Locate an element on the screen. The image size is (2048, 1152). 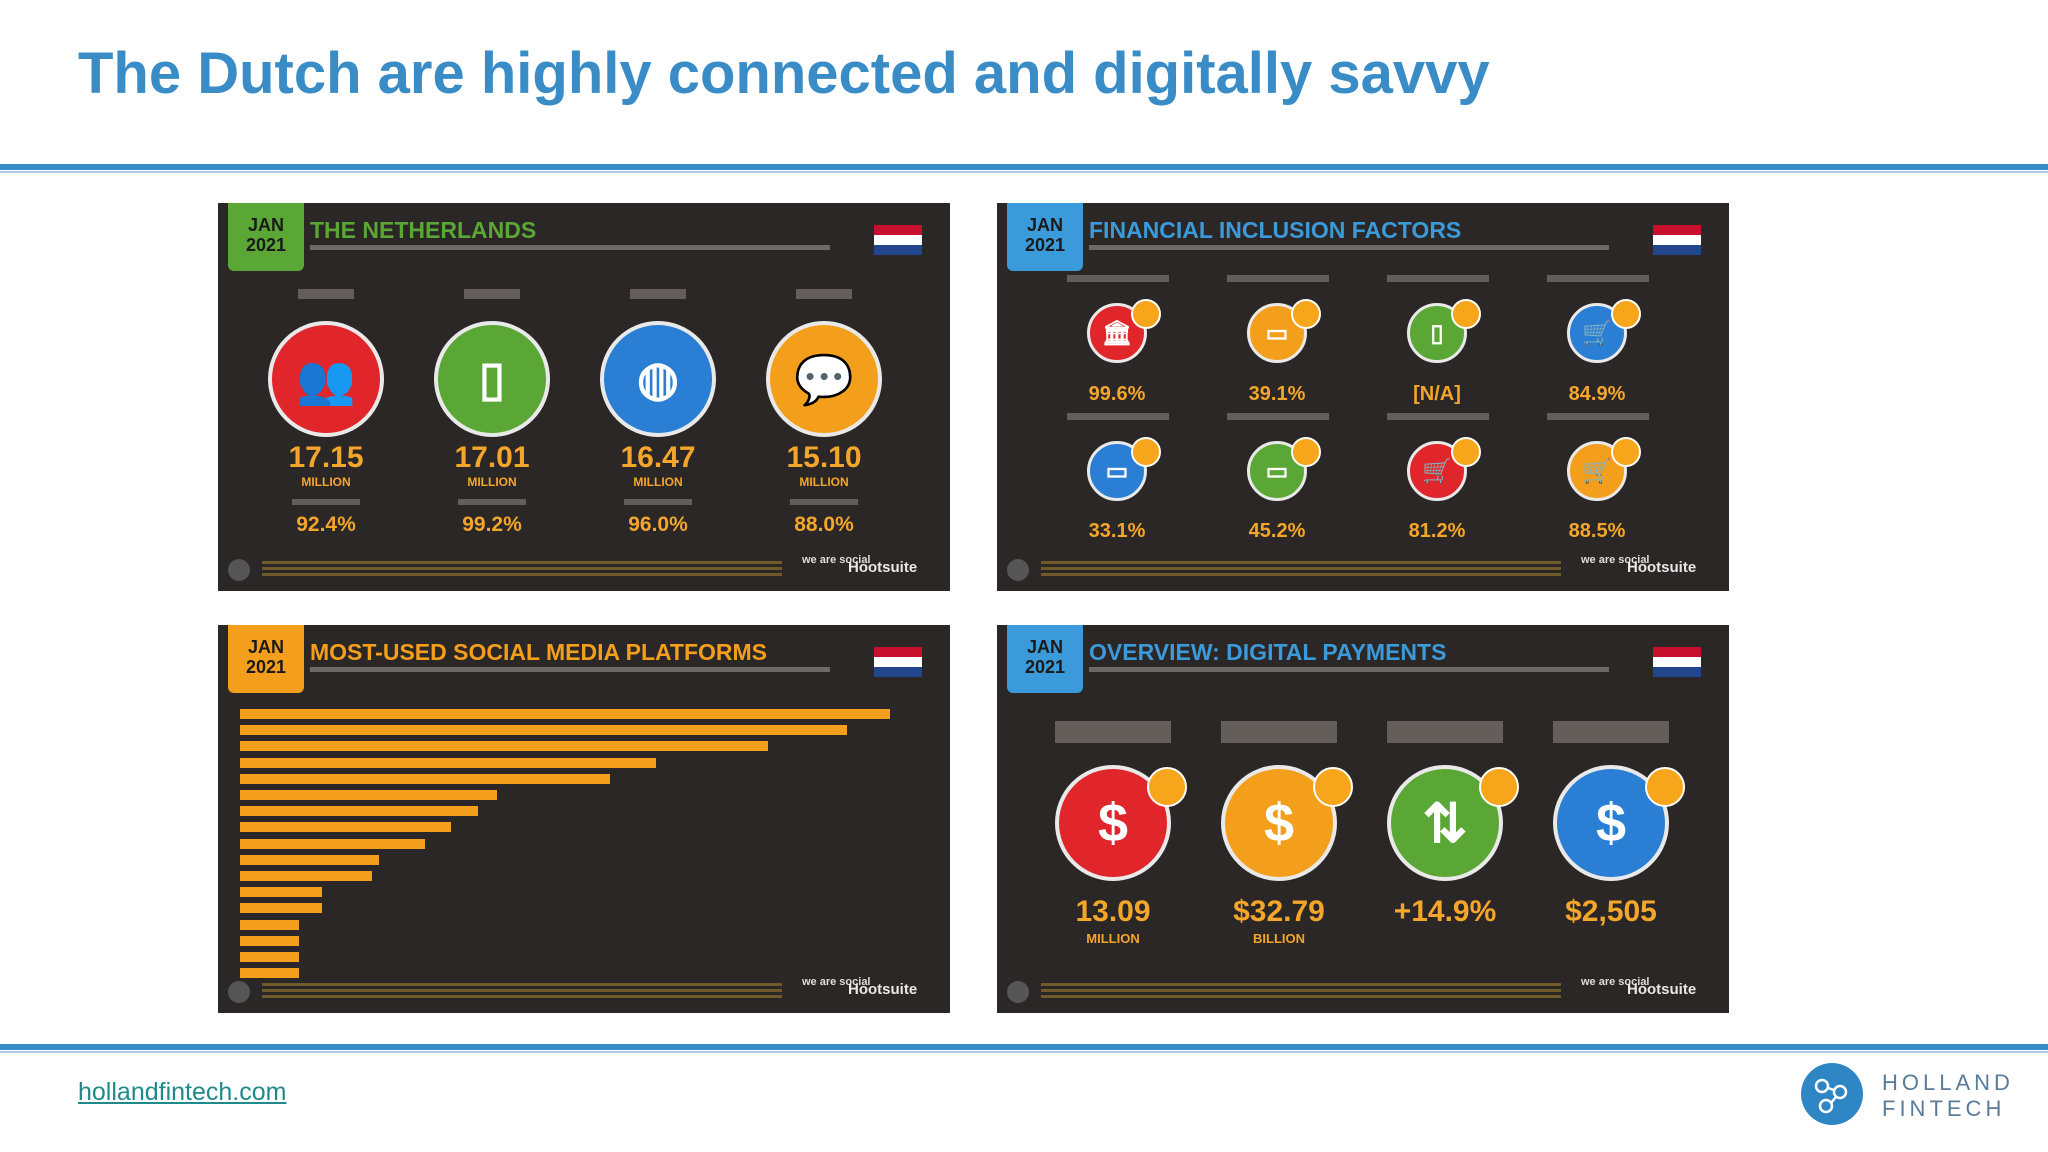
panel-title: FINANCIAL INCLUSION FACTORS is located at coordinates (1275, 230).